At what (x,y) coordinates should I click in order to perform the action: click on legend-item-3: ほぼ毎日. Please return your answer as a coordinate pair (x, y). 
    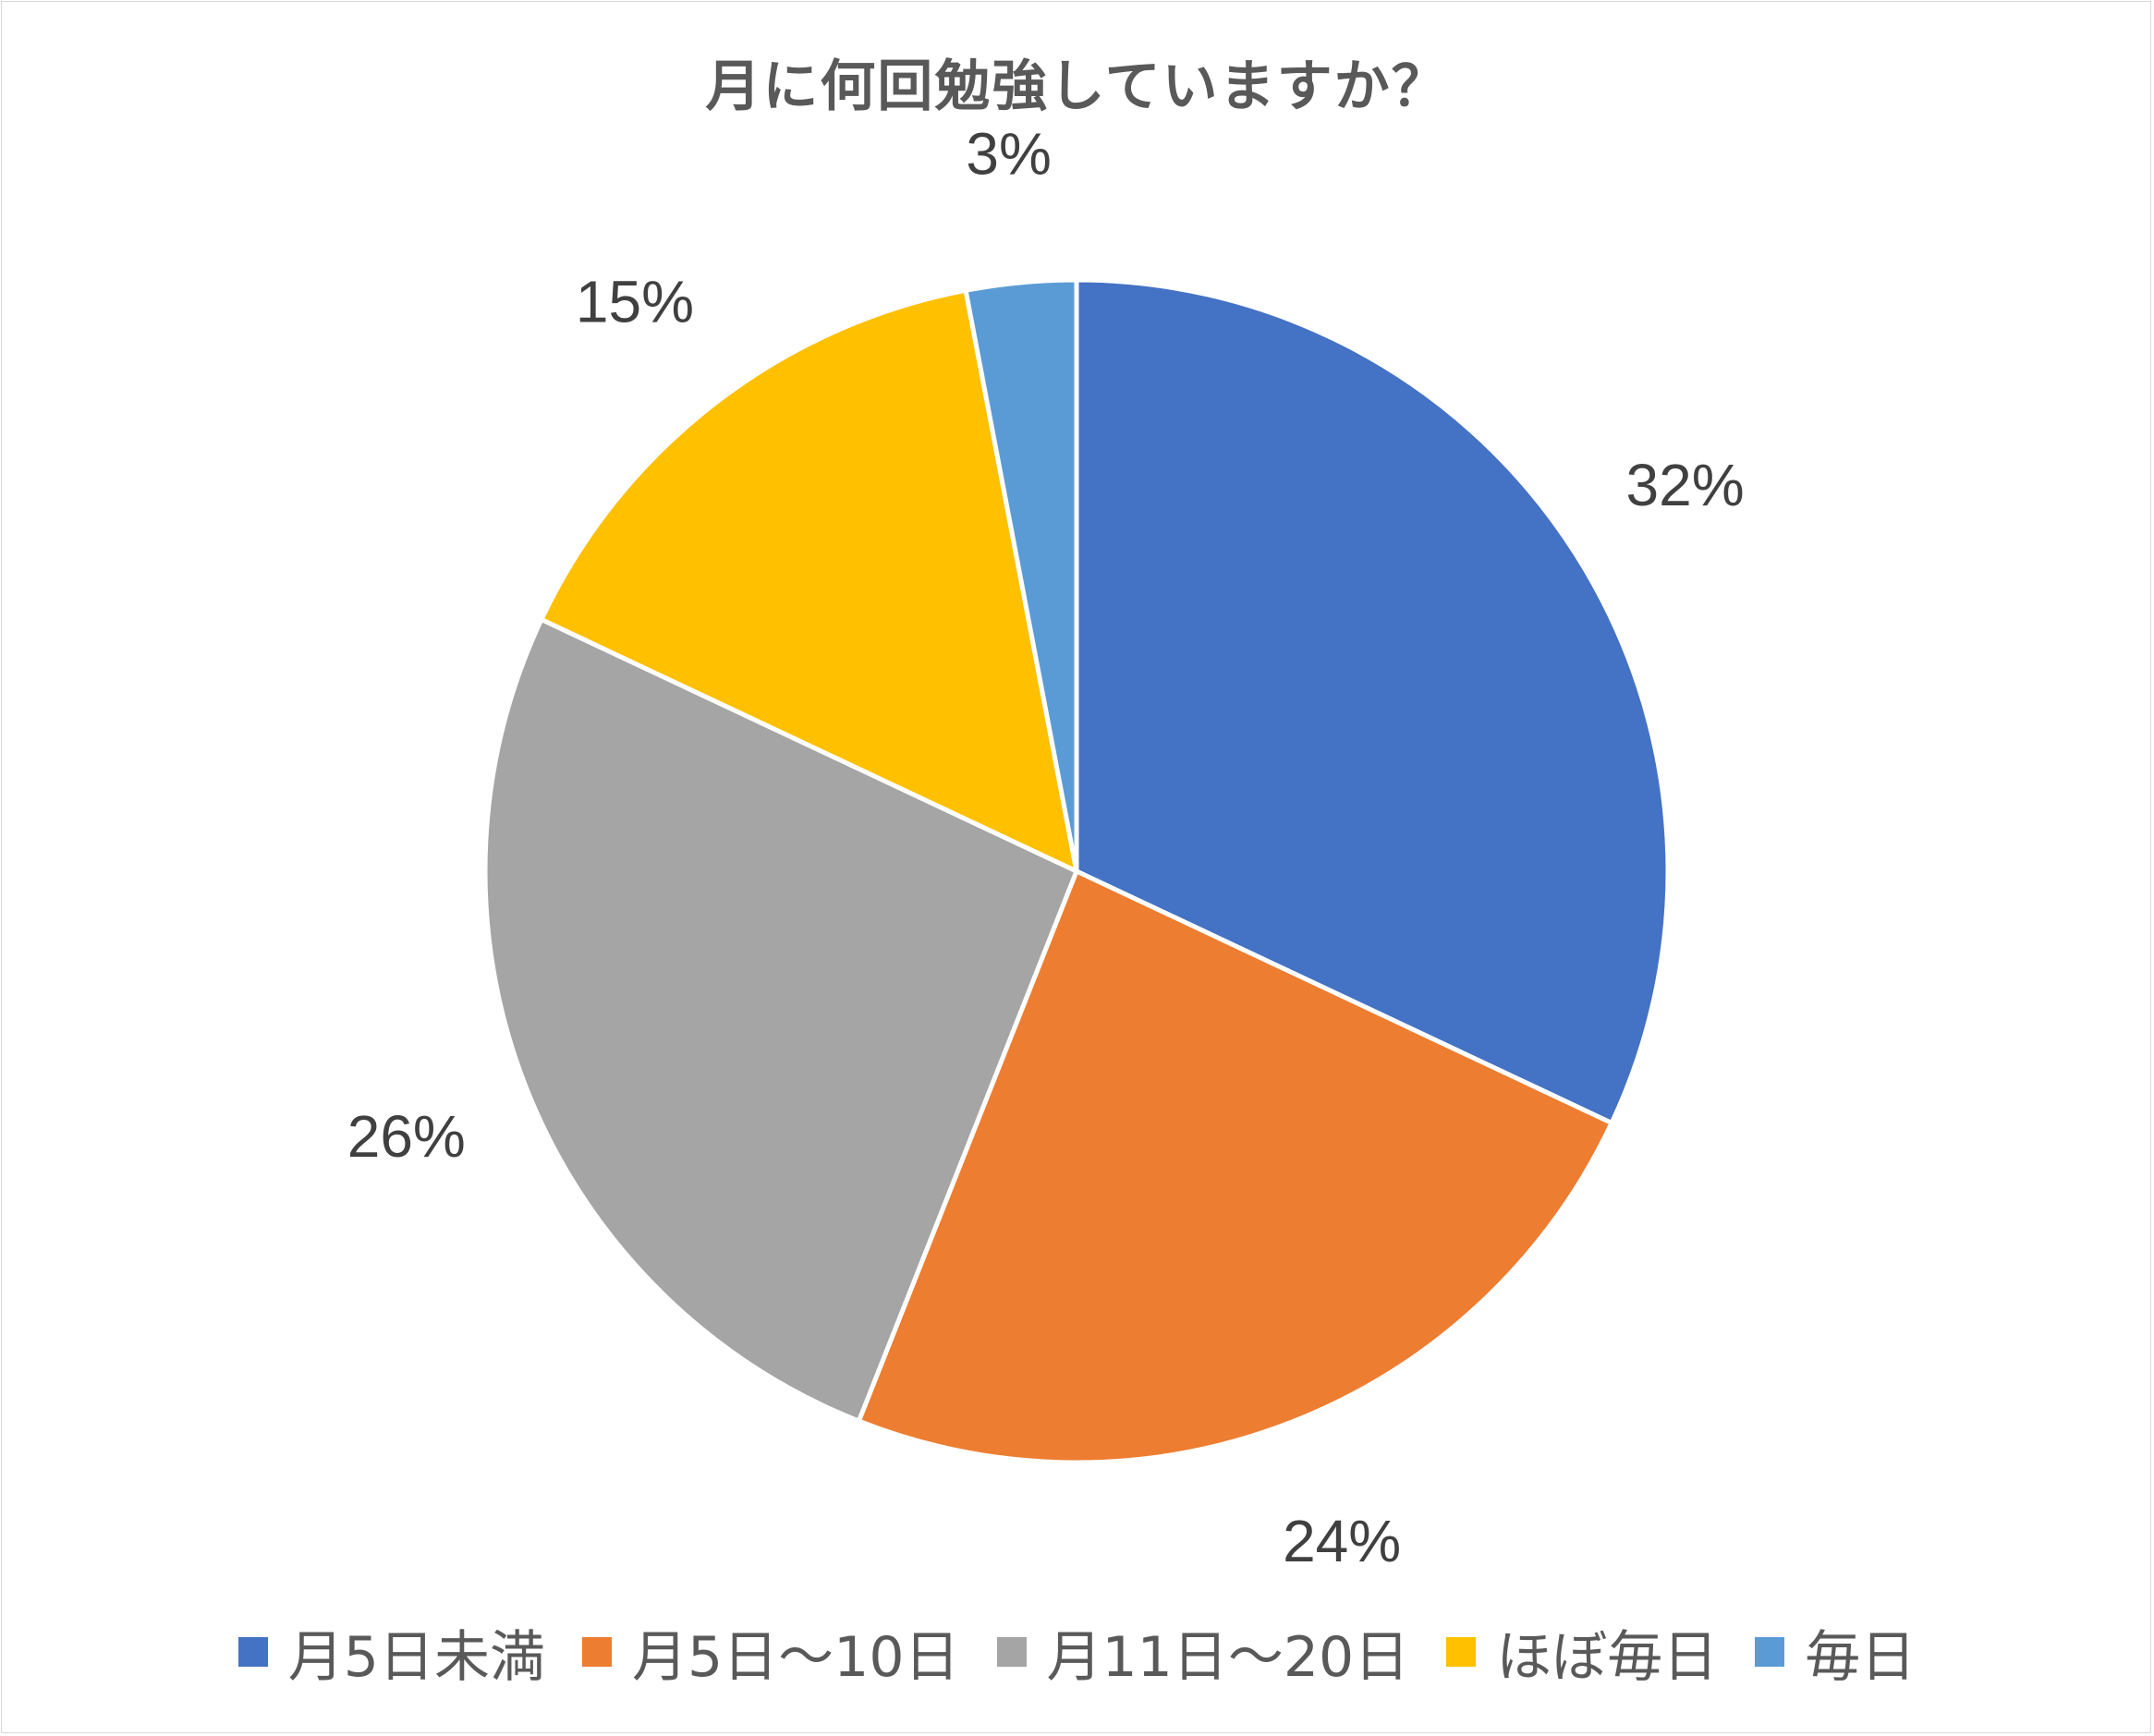
    Looking at the image, I should click on (1582, 1653).